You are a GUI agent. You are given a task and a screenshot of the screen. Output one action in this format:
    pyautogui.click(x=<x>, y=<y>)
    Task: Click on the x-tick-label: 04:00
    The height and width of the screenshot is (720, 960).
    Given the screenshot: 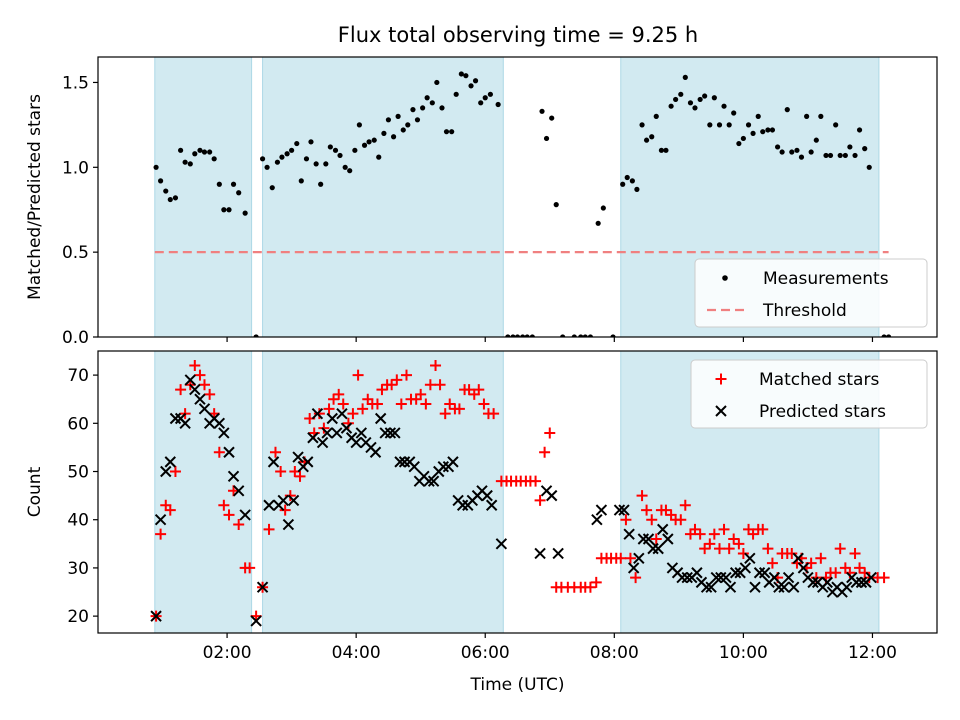 What is the action you would take?
    pyautogui.click(x=356, y=653)
    